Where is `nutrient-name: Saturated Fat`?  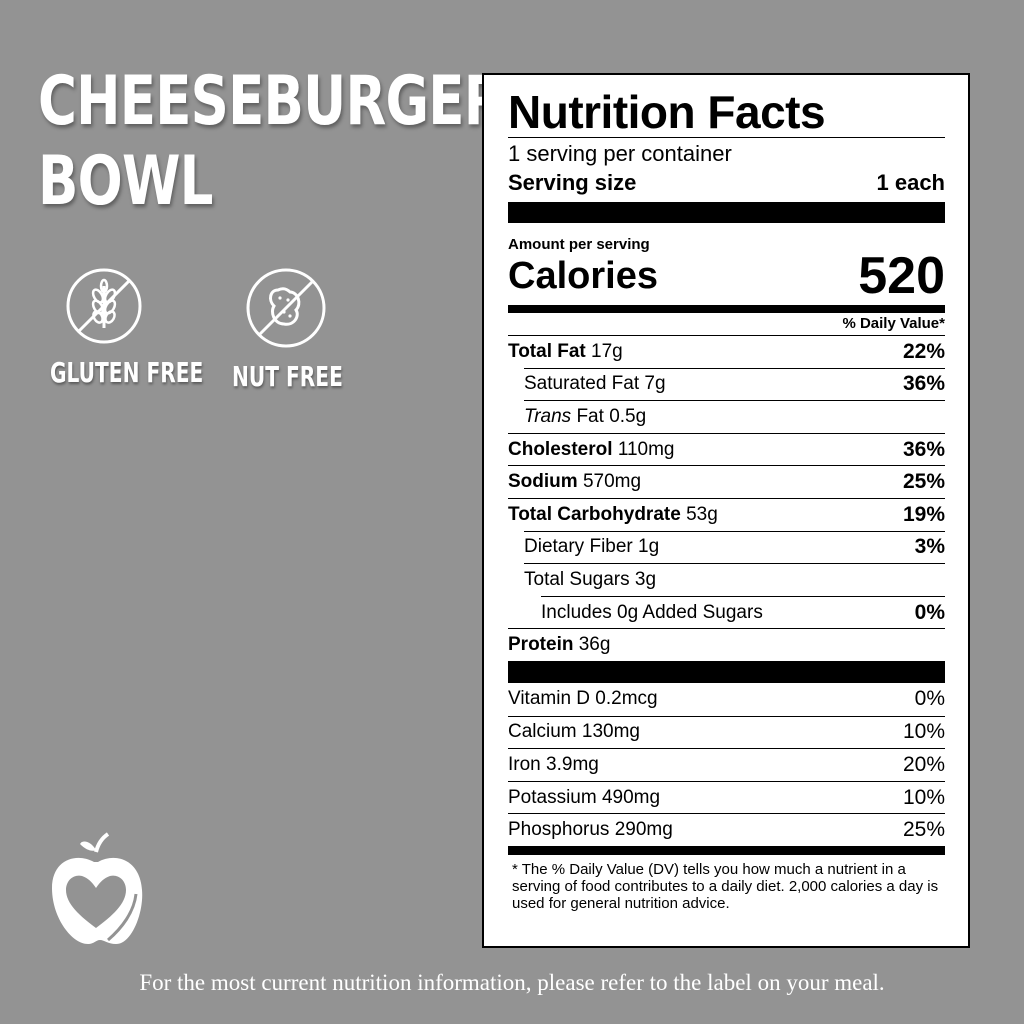
nutrient-name: Saturated Fat is located at coordinates (582, 384).